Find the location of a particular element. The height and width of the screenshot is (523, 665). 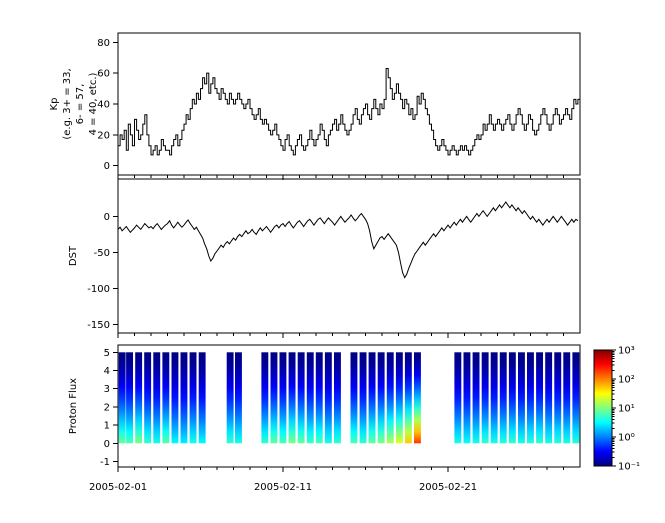

pf-ytick-label: 2 is located at coordinates (107, 407).